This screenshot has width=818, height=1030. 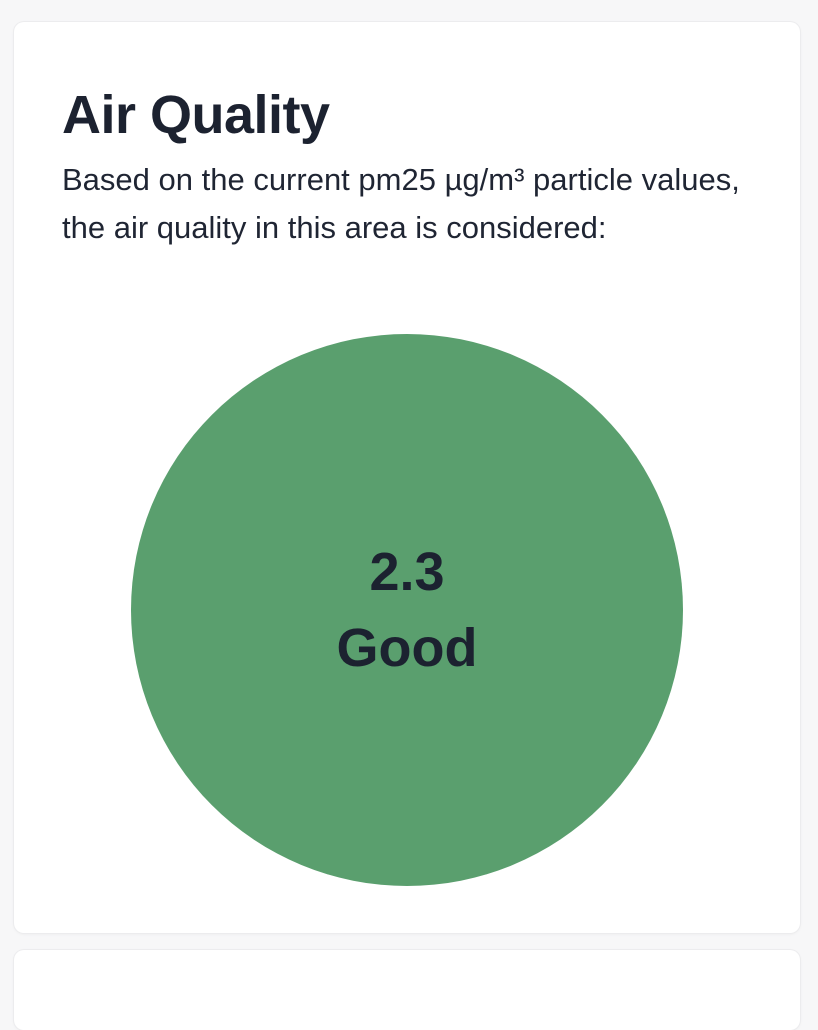 What do you see at coordinates (407, 572) in the screenshot?
I see `air-quality-value: 2.3` at bounding box center [407, 572].